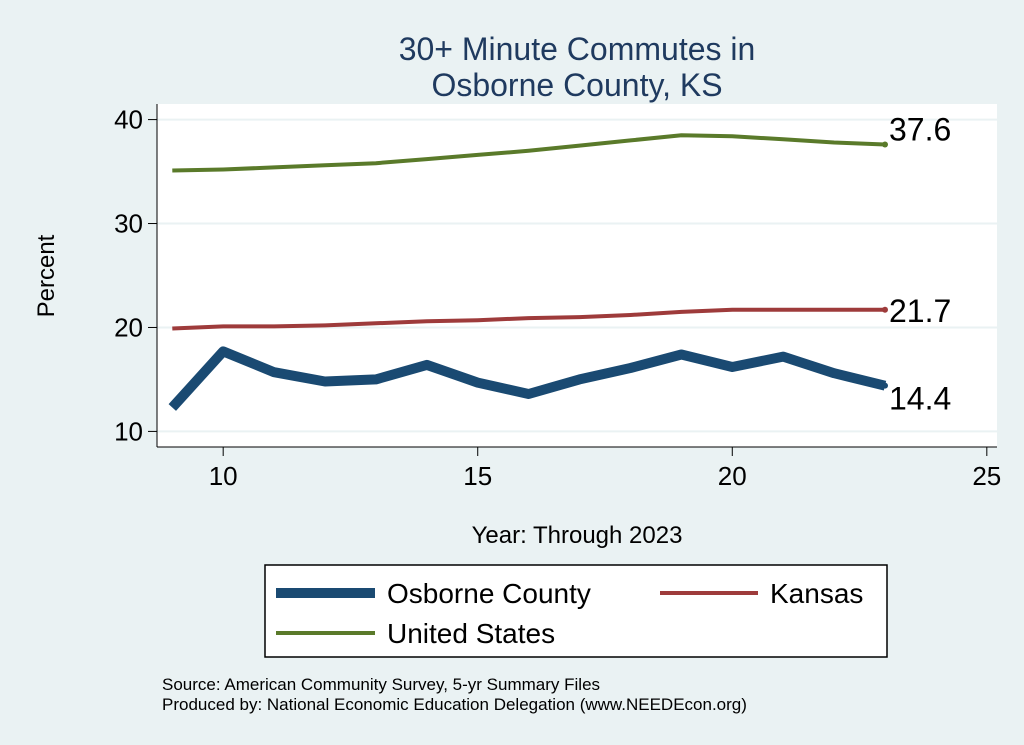 The width and height of the screenshot is (1024, 745). Describe the element at coordinates (920, 311) in the screenshot. I see `end-label-kansas: 21.7` at that location.